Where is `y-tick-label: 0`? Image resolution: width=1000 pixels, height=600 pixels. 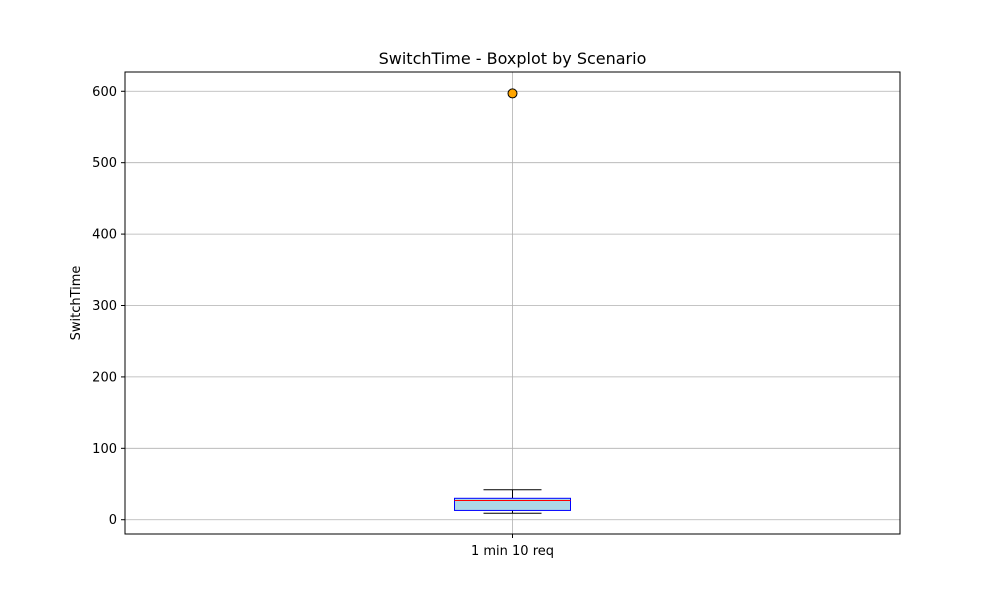 y-tick-label: 0 is located at coordinates (113, 520).